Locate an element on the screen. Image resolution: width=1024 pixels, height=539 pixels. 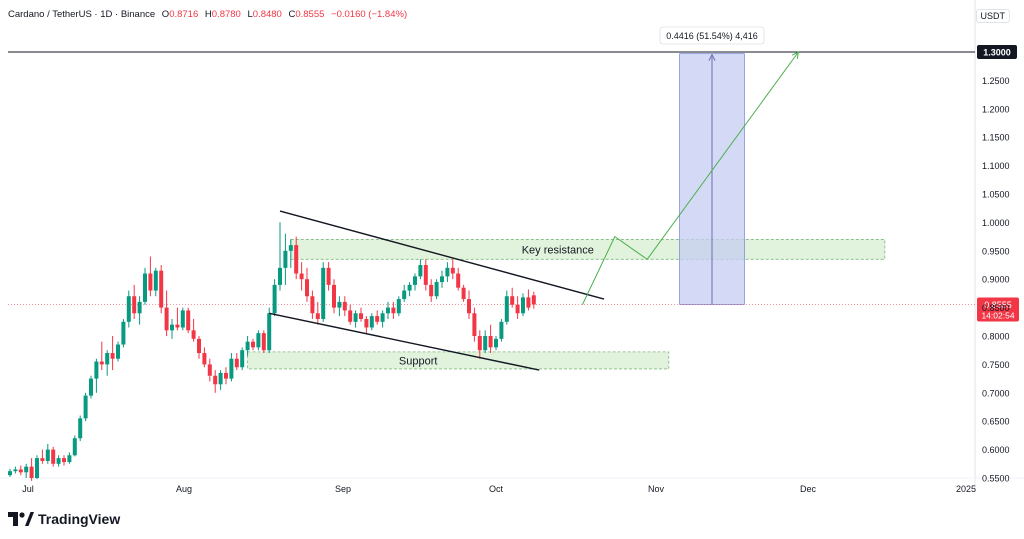
time-axis: Jul Aug Sep Oct Nov Dec 2025 is located at coordinates (499, 489).